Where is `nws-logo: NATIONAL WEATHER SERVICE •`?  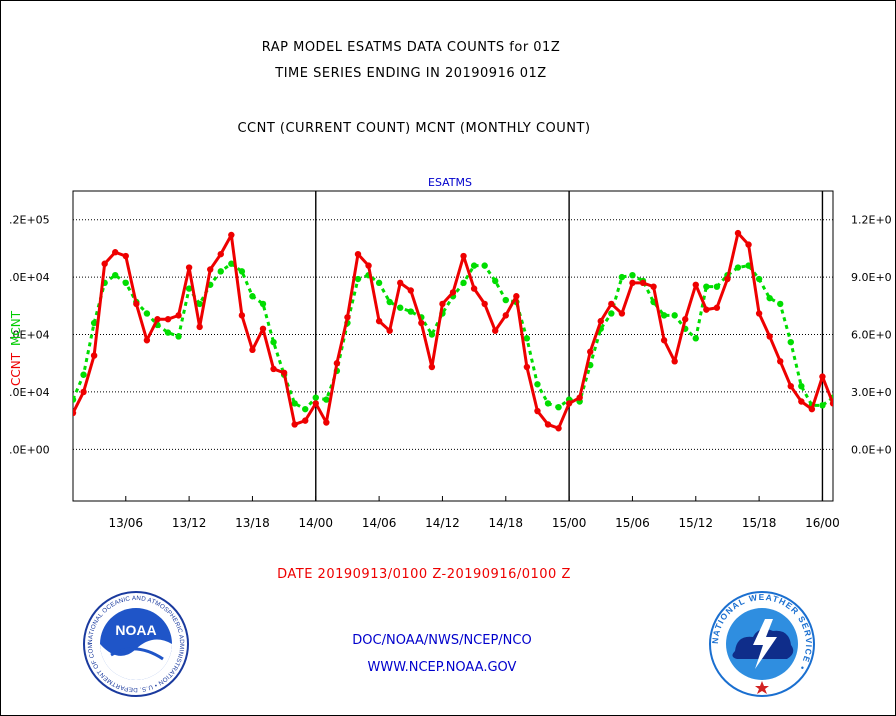 nws-logo: NATIONAL WEATHER SERVICE • is located at coordinates (762, 644).